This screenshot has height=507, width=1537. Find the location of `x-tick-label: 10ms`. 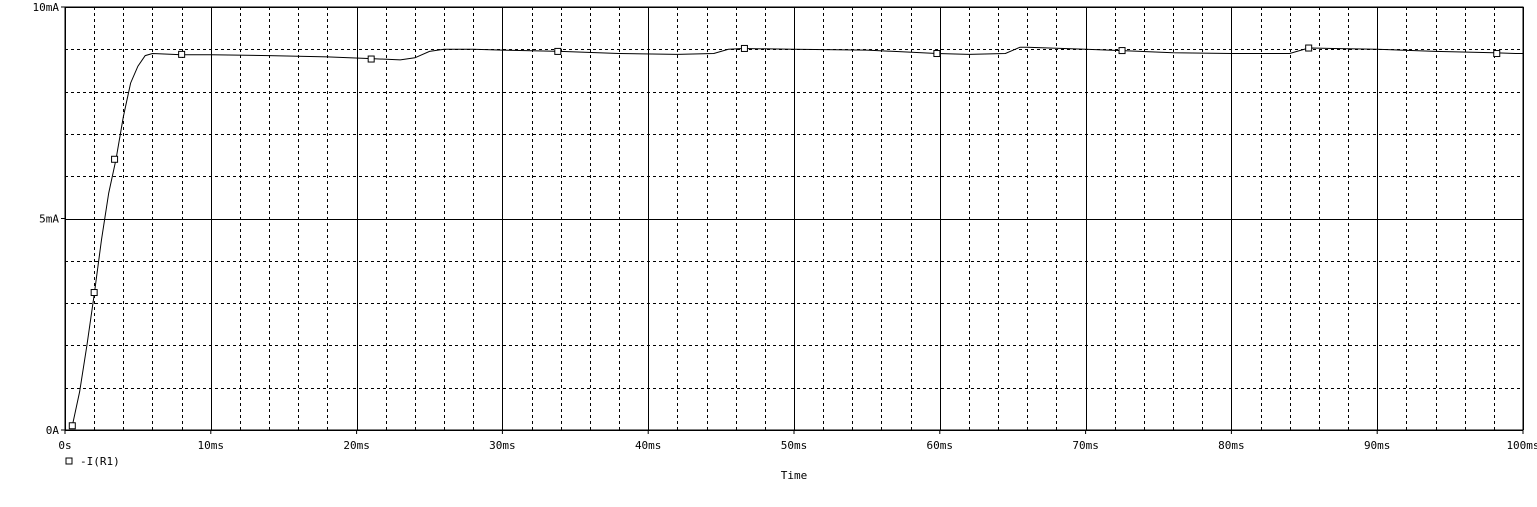

x-tick-label: 10ms is located at coordinates (211, 445).